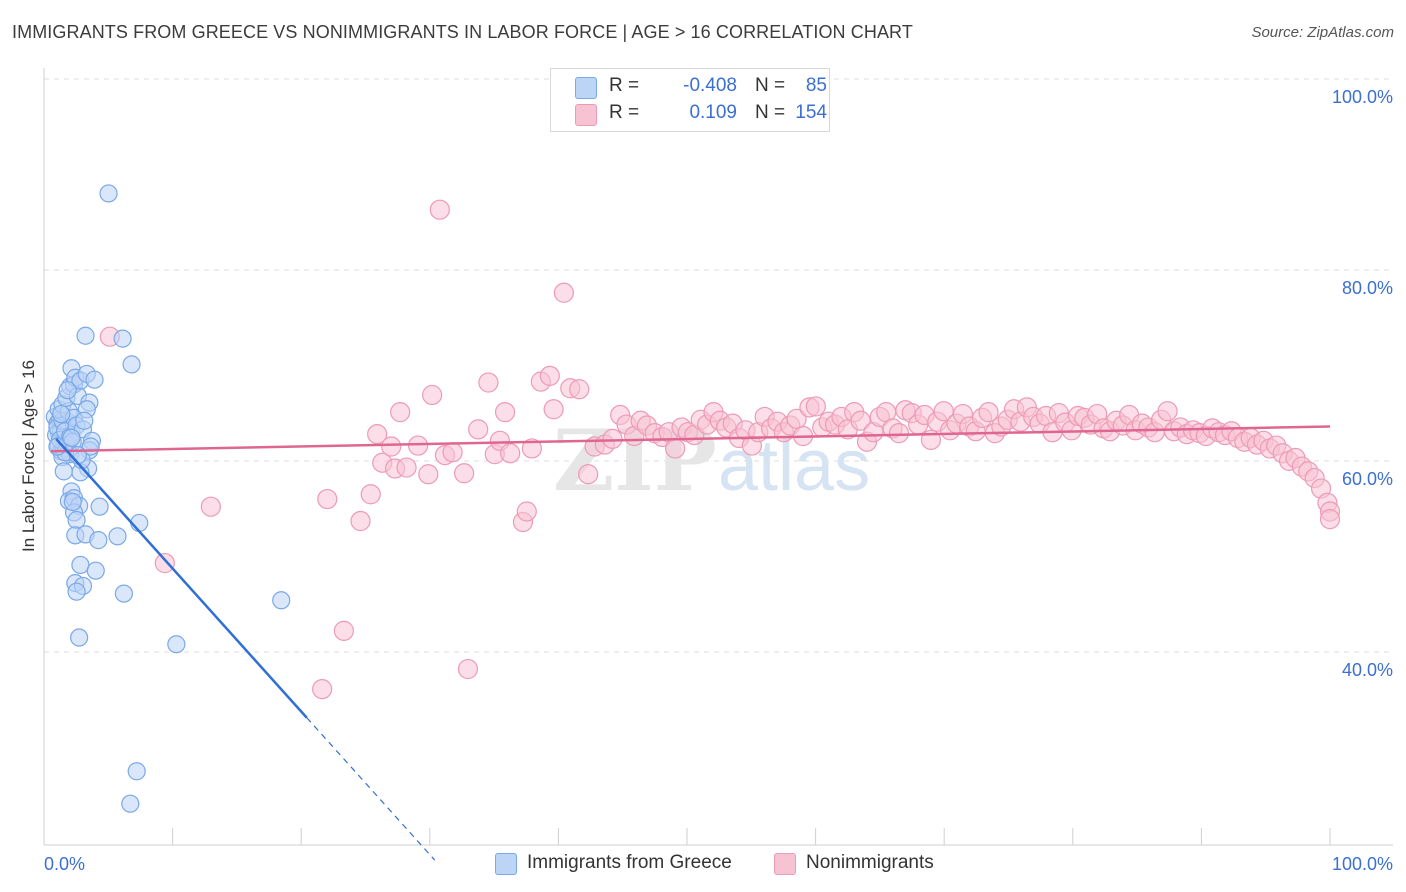 This screenshot has height=892, width=1406. What do you see at coordinates (785, 864) in the screenshot?
I see `series-swatch-pink` at bounding box center [785, 864].